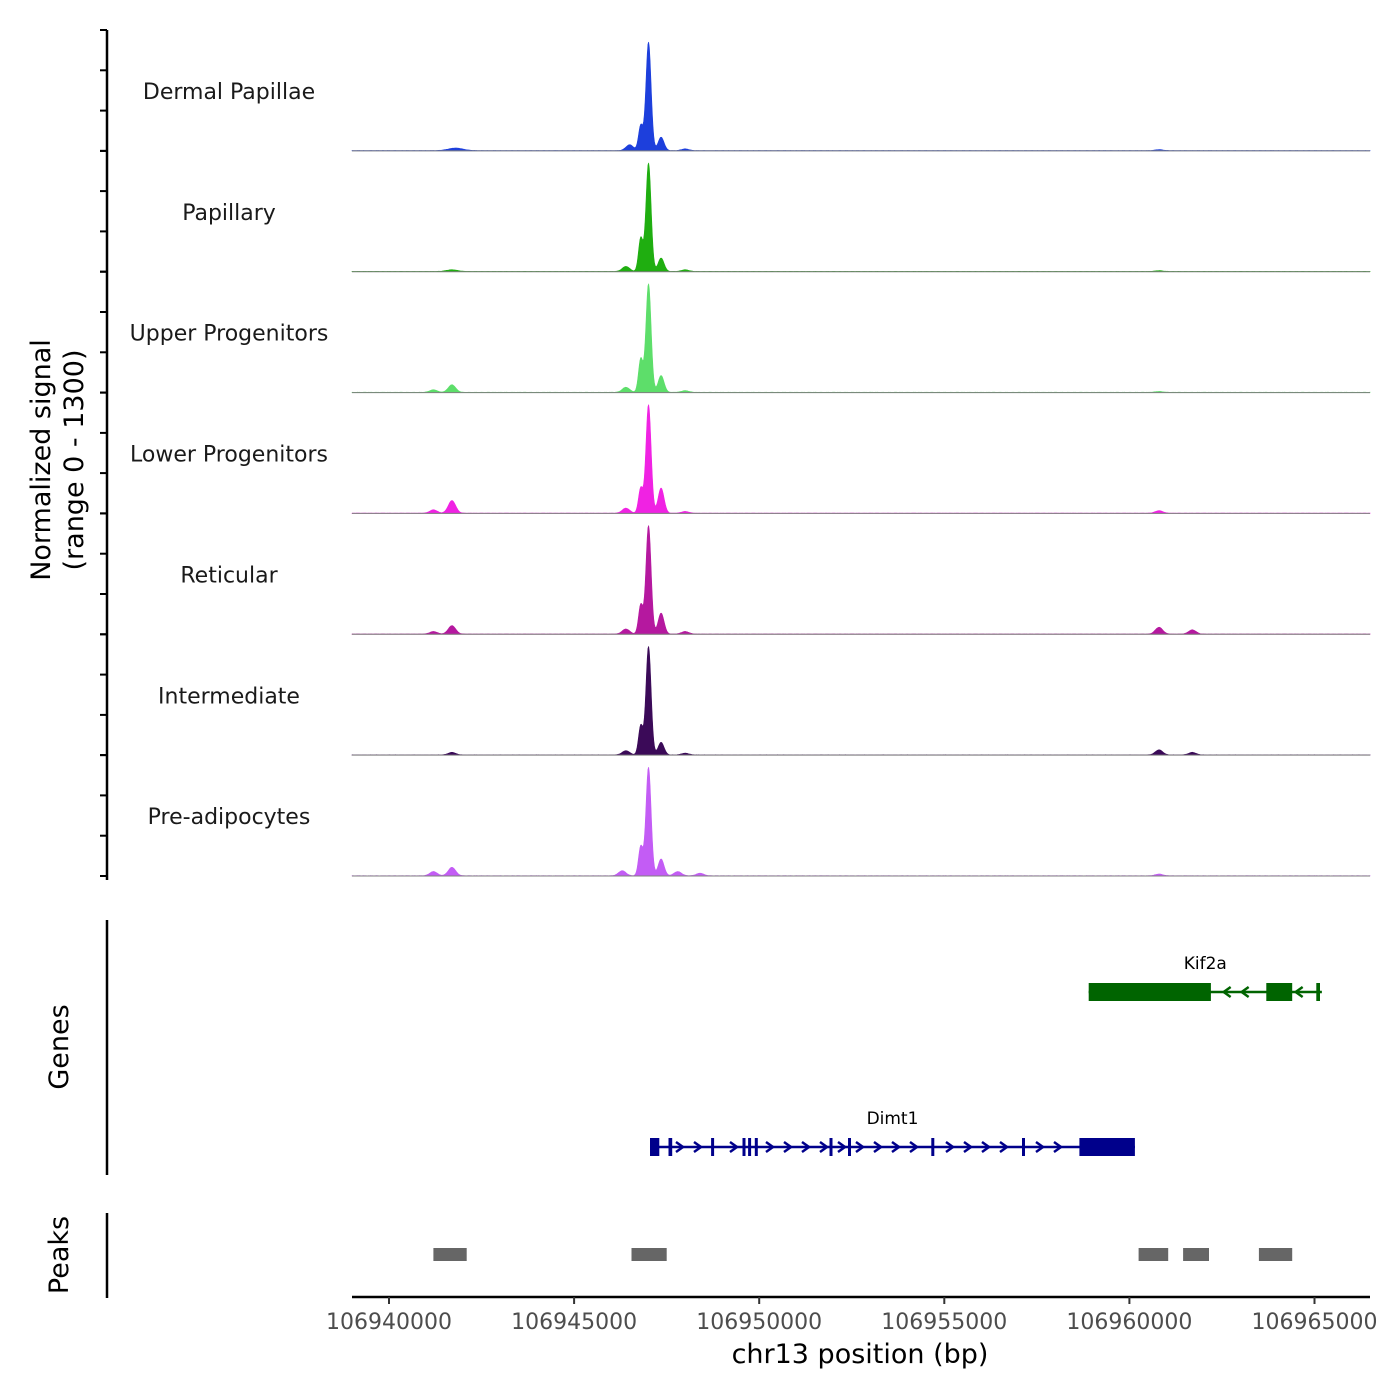 Image resolution: width=1400 pixels, height=1400 pixels. I want to click on track-label: Papillary, so click(229, 213).